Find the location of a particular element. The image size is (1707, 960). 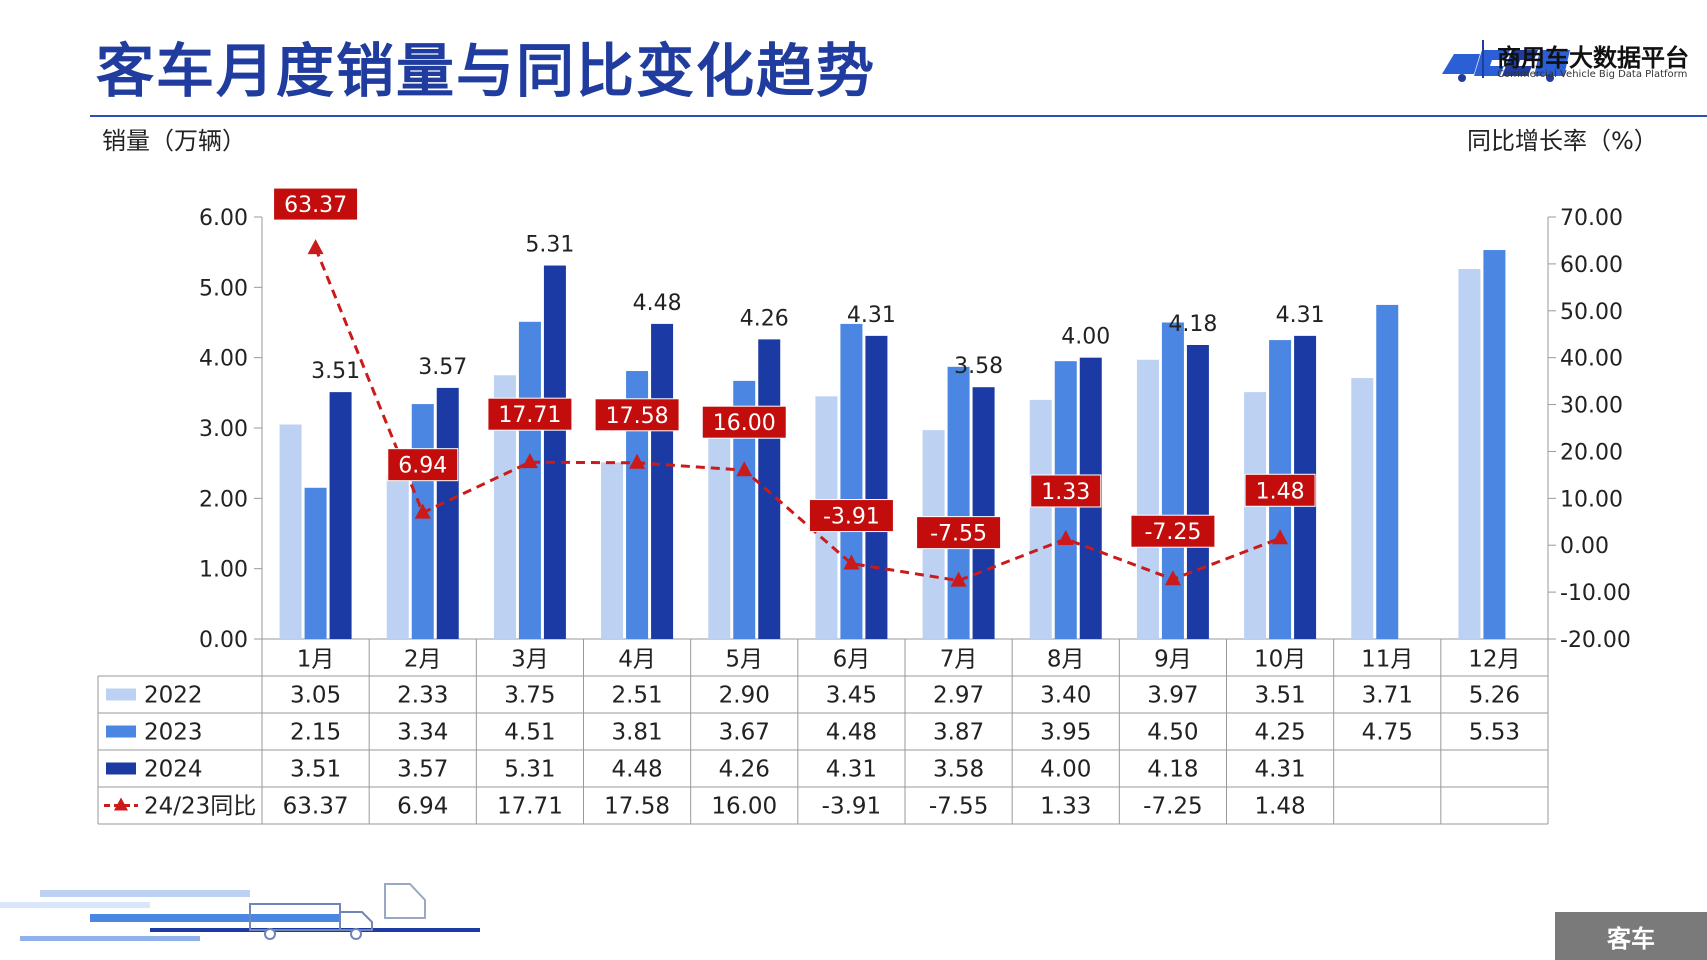

table-cell: 3.67 is located at coordinates (744, 733).